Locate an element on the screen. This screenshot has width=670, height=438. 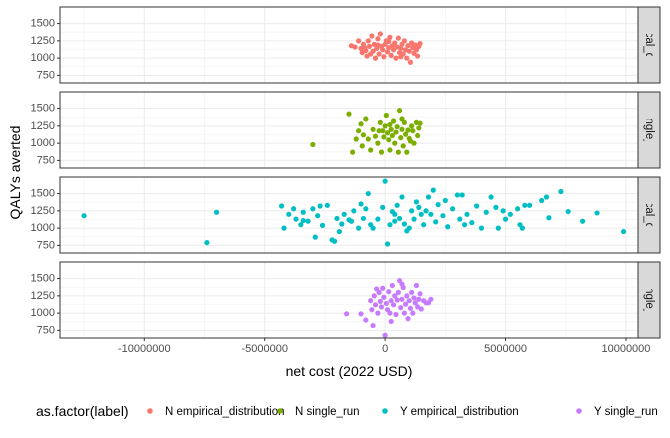
y-tick-label: 1250 is located at coordinates (43, 126).